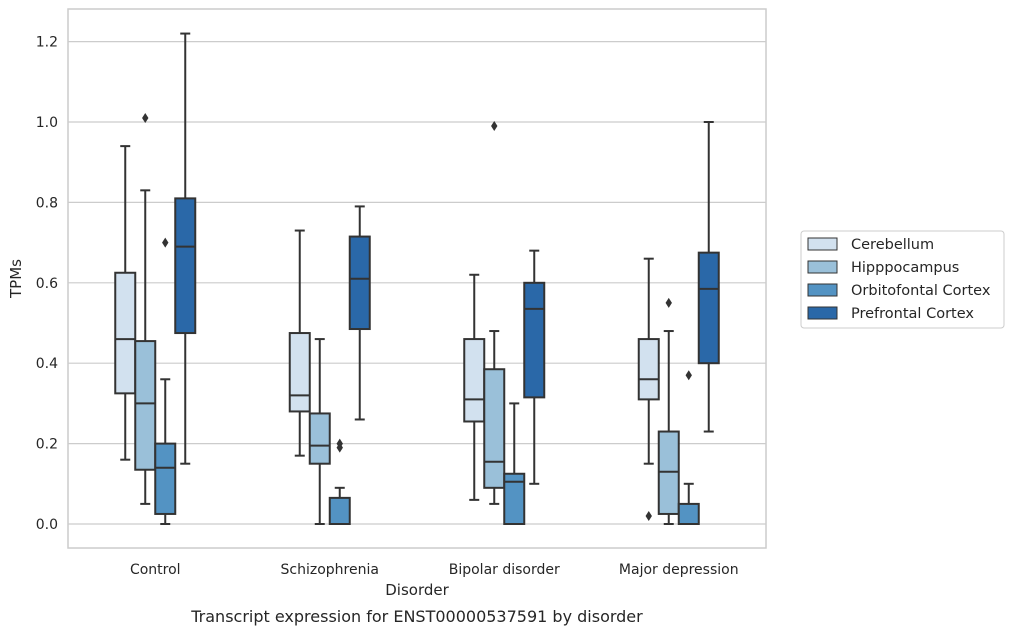 This screenshot has height=634, width=1014. What do you see at coordinates (47, 525) in the screenshot?
I see `y-tick-label: 0.0` at bounding box center [47, 525].